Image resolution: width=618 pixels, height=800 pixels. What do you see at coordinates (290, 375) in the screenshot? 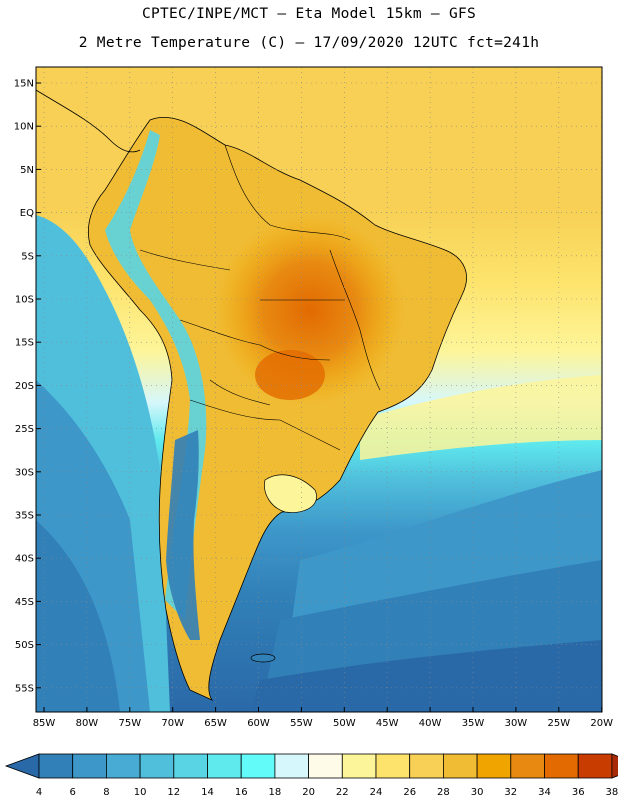
I see `hot-core-pantanal` at bounding box center [290, 375].